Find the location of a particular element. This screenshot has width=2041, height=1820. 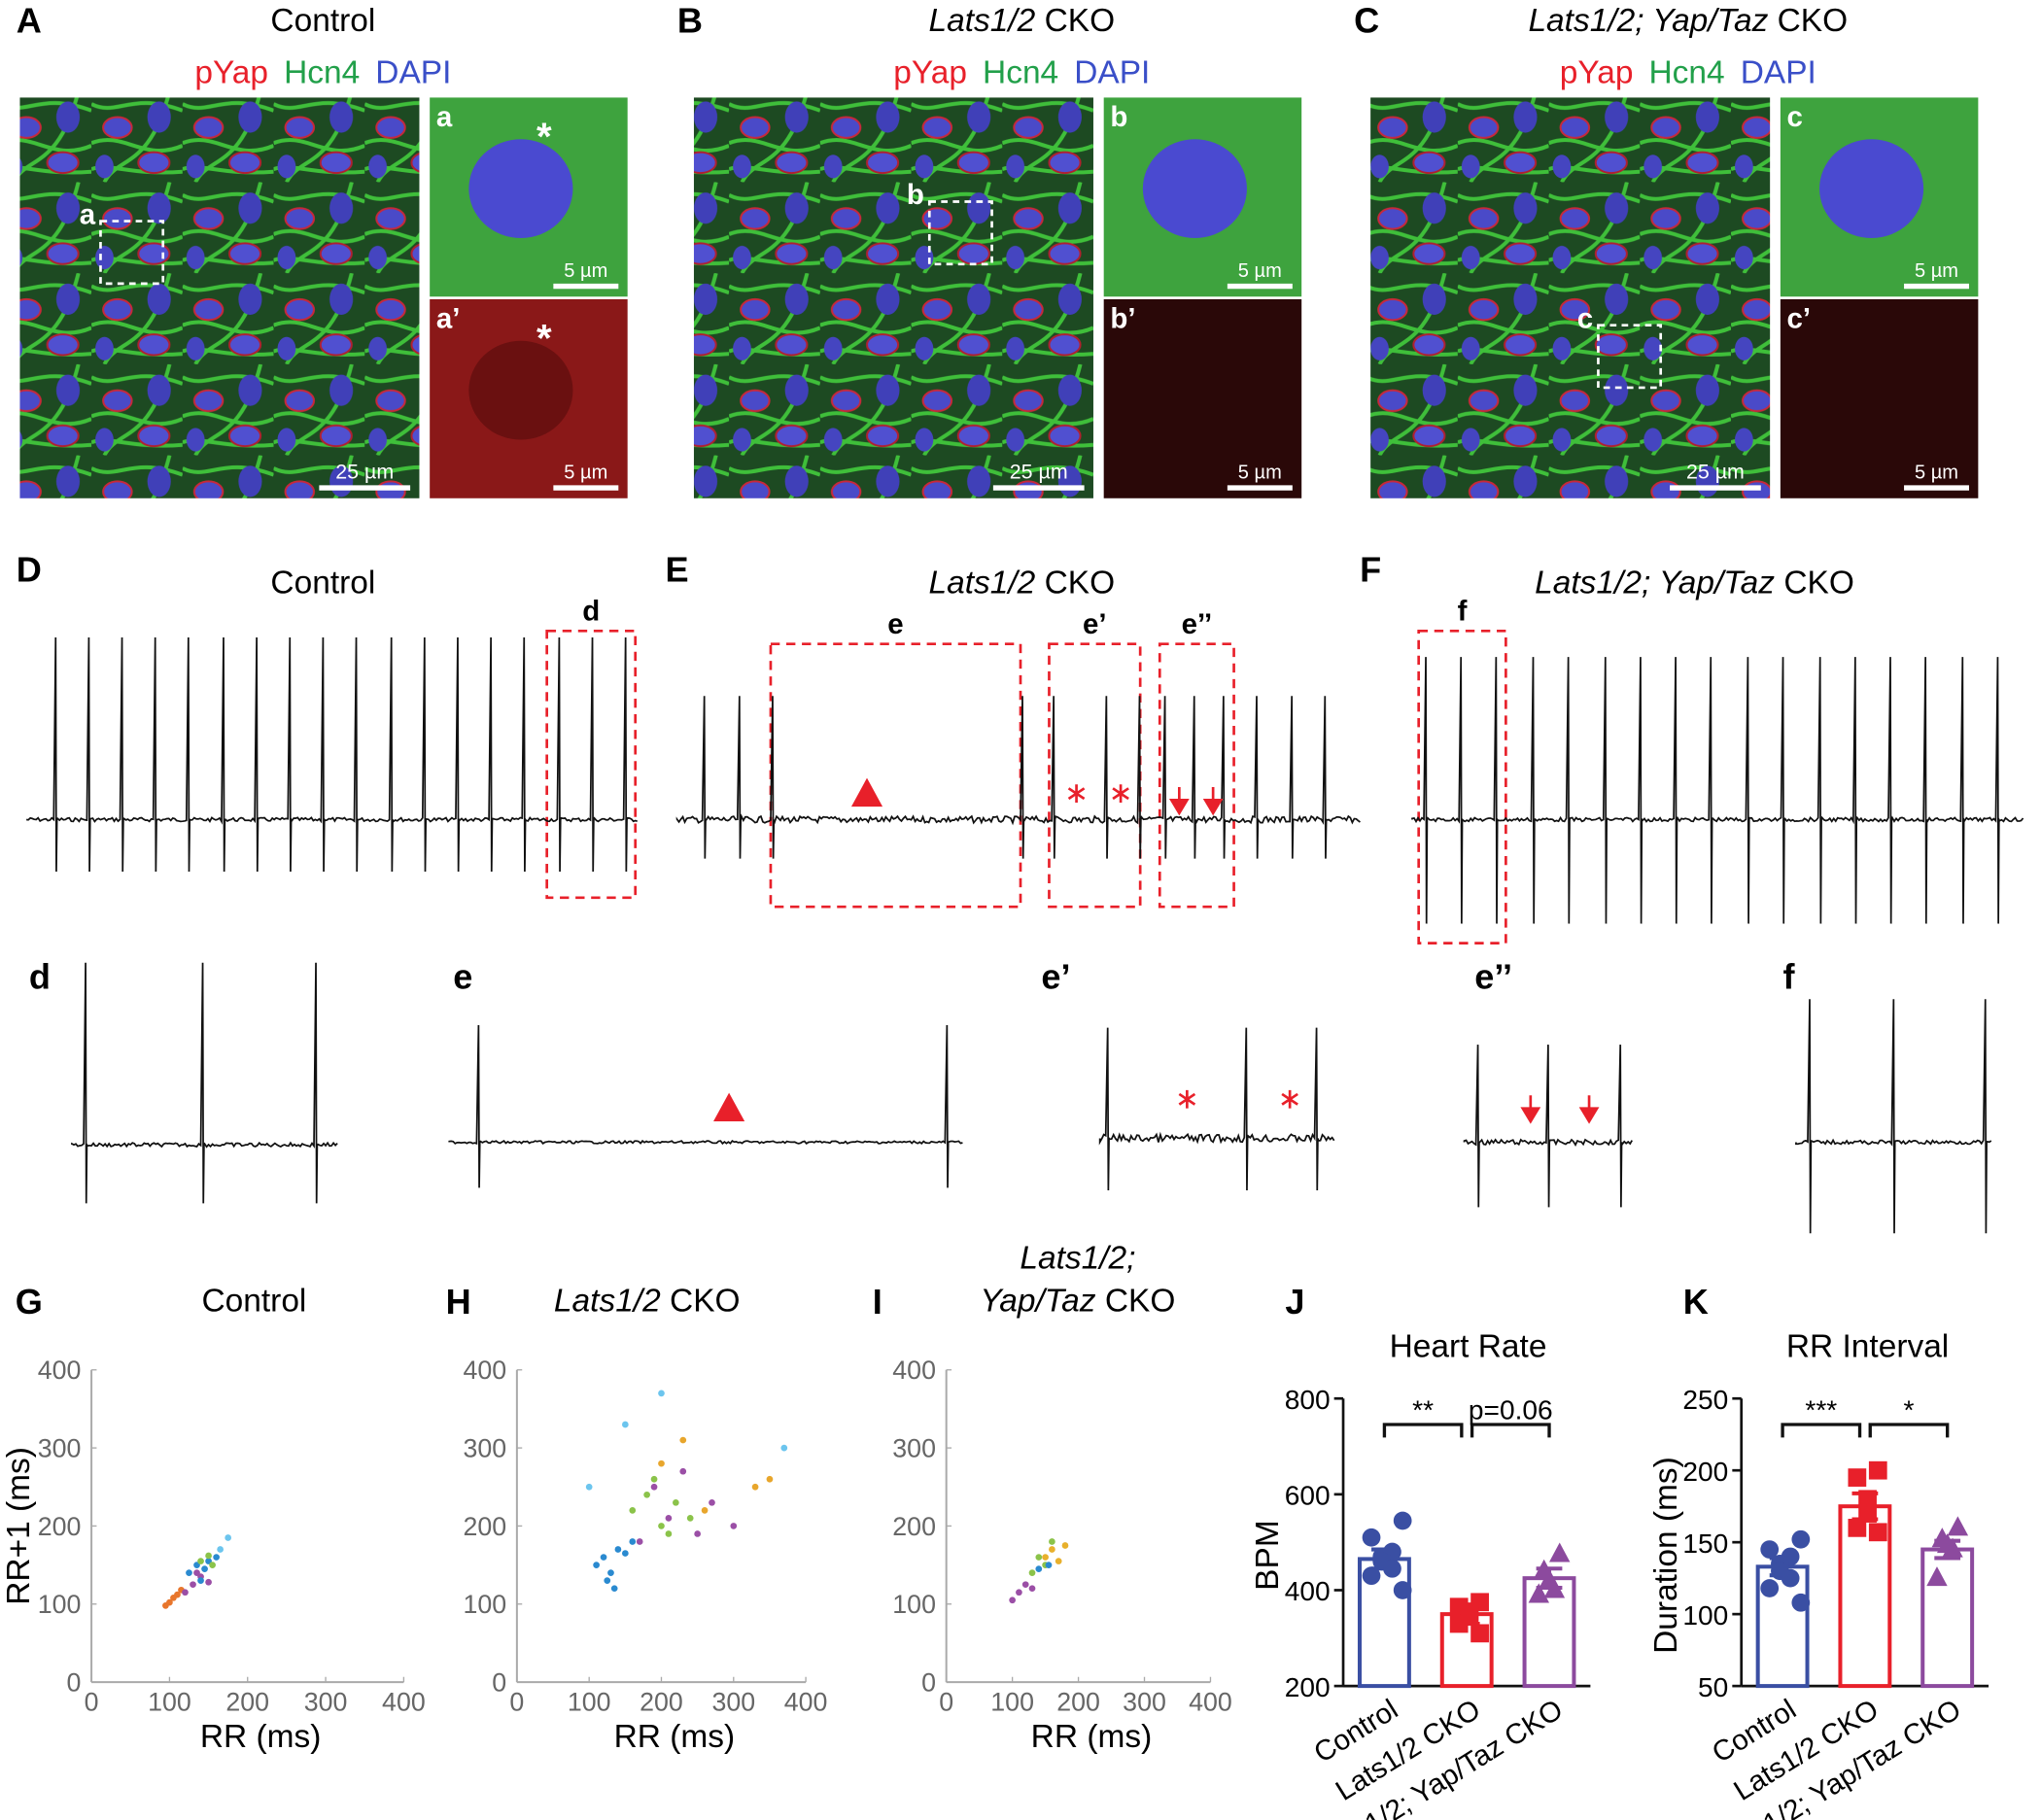

panel-letter: D is located at coordinates (29, 569).